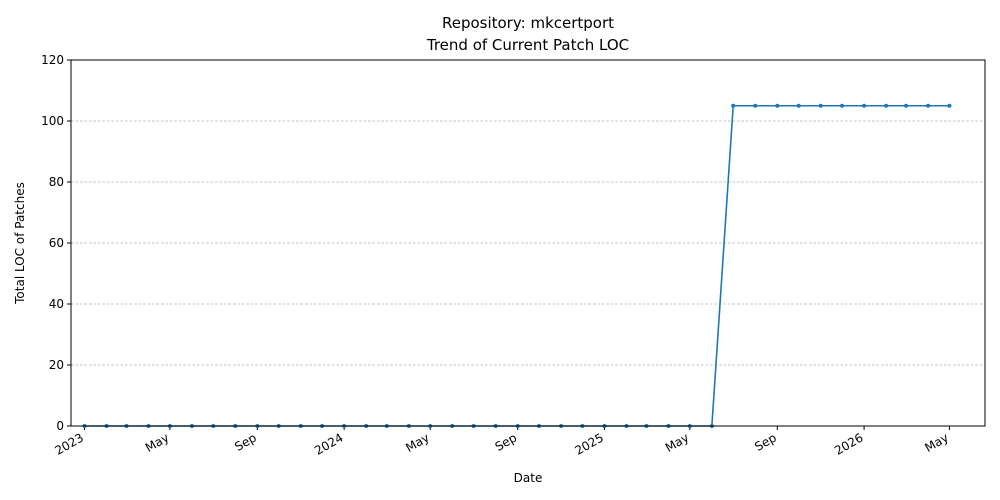 This screenshot has width=1000, height=500. I want to click on x-tick-label: 2026, so click(848, 443).